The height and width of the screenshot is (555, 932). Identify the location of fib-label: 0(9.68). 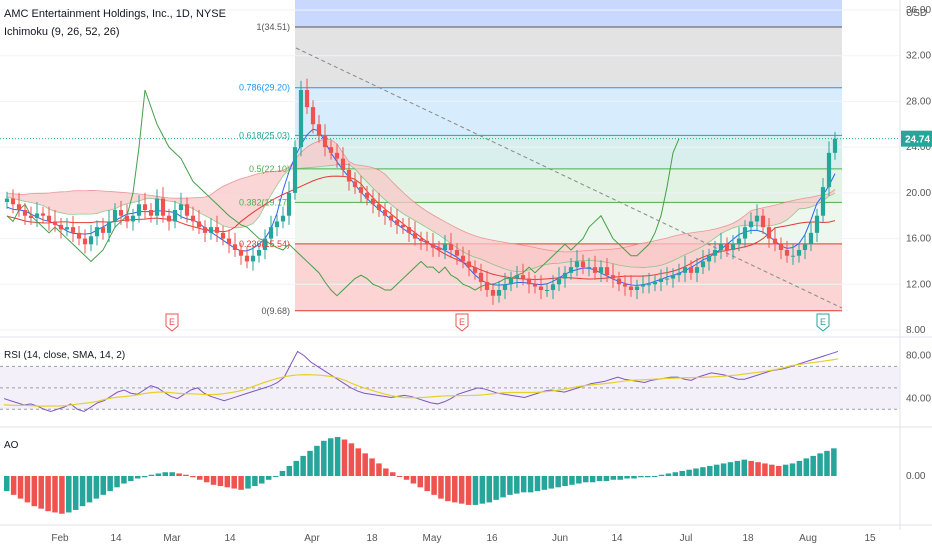
(275, 311).